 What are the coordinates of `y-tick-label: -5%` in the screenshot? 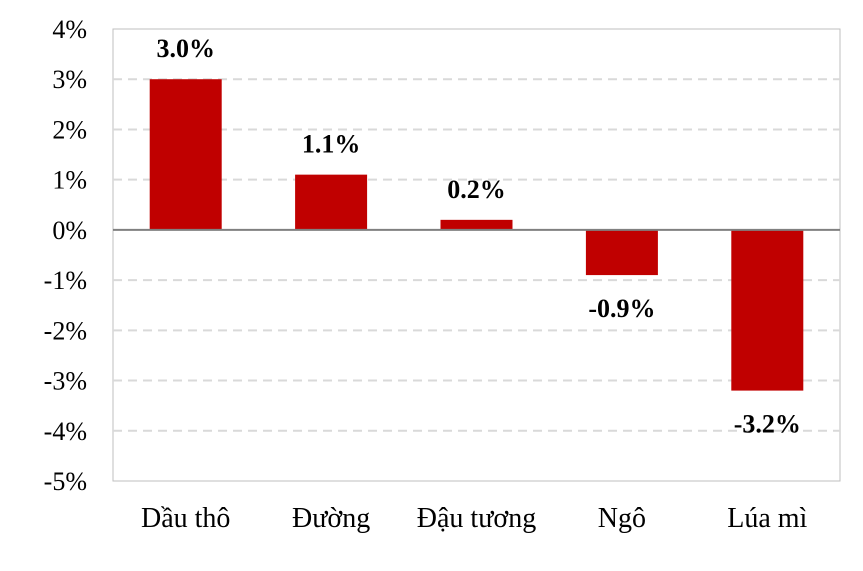 It's located at (65, 481).